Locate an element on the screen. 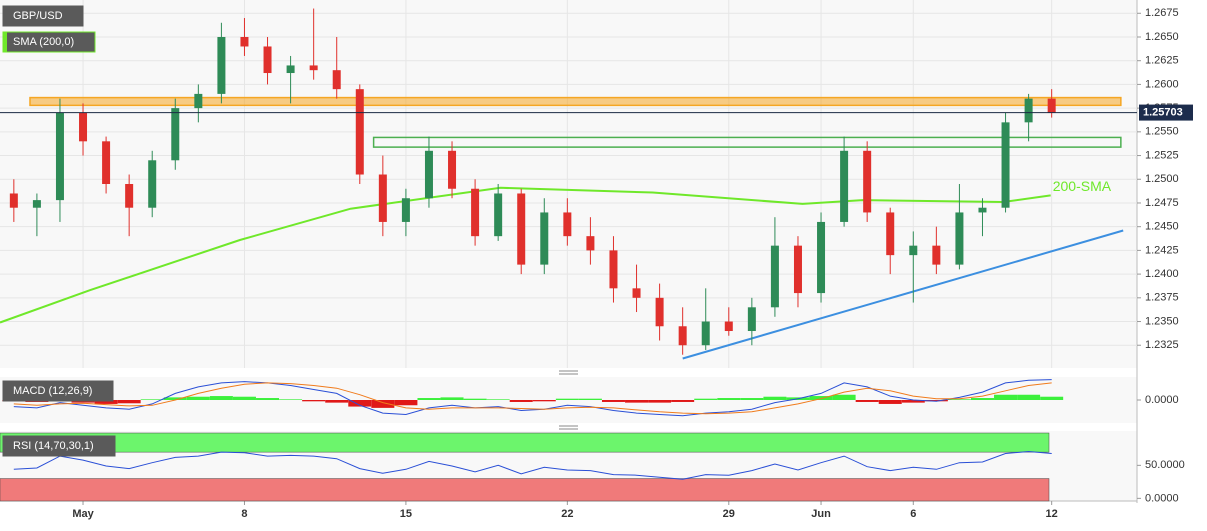 The image size is (1207, 531). y-tick-label: 50.0000 is located at coordinates (1165, 465).